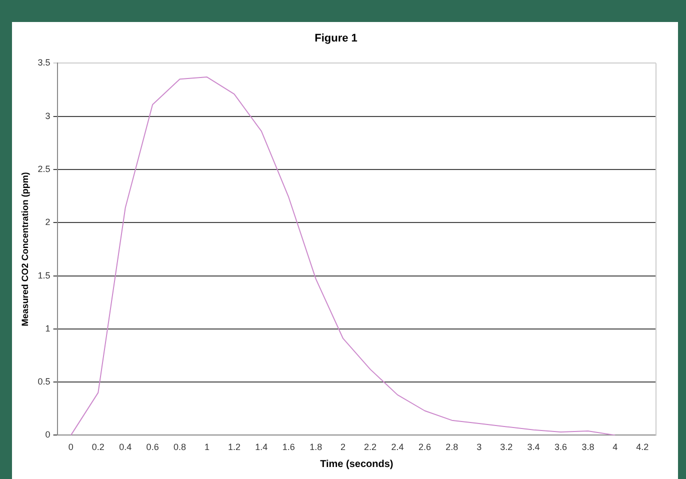 The image size is (686, 479). What do you see at coordinates (642, 447) in the screenshot?
I see `x-tick-label: 4.2` at bounding box center [642, 447].